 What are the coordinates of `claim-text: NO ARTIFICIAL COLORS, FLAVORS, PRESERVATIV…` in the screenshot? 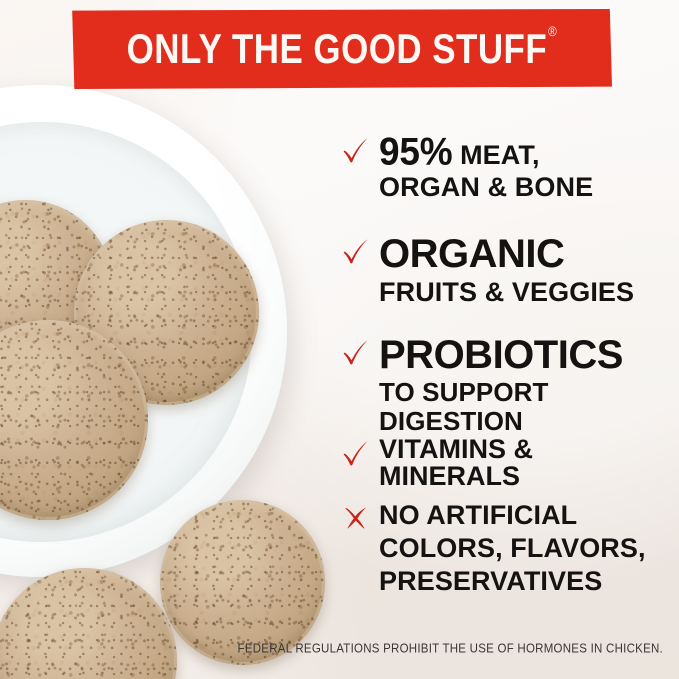 It's located at (512, 548).